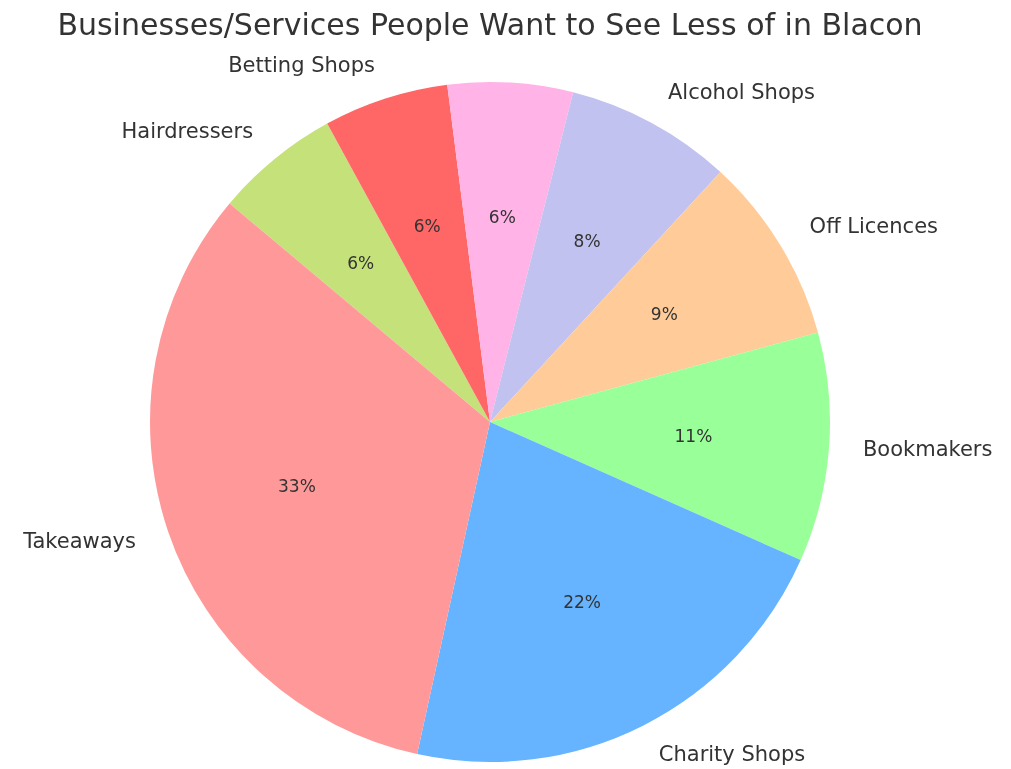 The image size is (1011, 769). I want to click on data-label: 9%, so click(664, 314).